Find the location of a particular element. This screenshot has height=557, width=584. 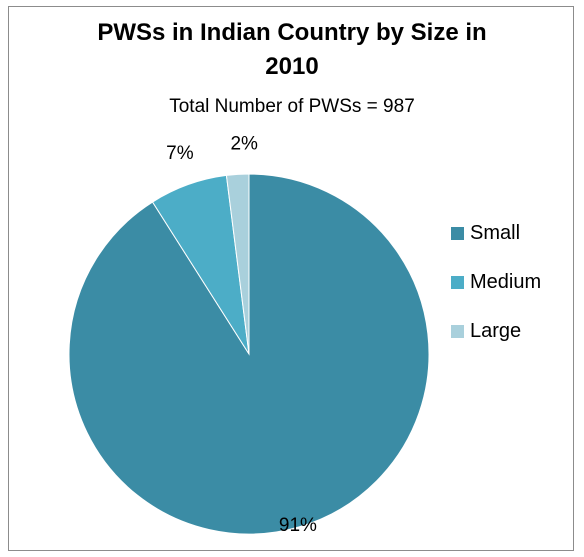

legend-swatch-medium is located at coordinates (457, 282).